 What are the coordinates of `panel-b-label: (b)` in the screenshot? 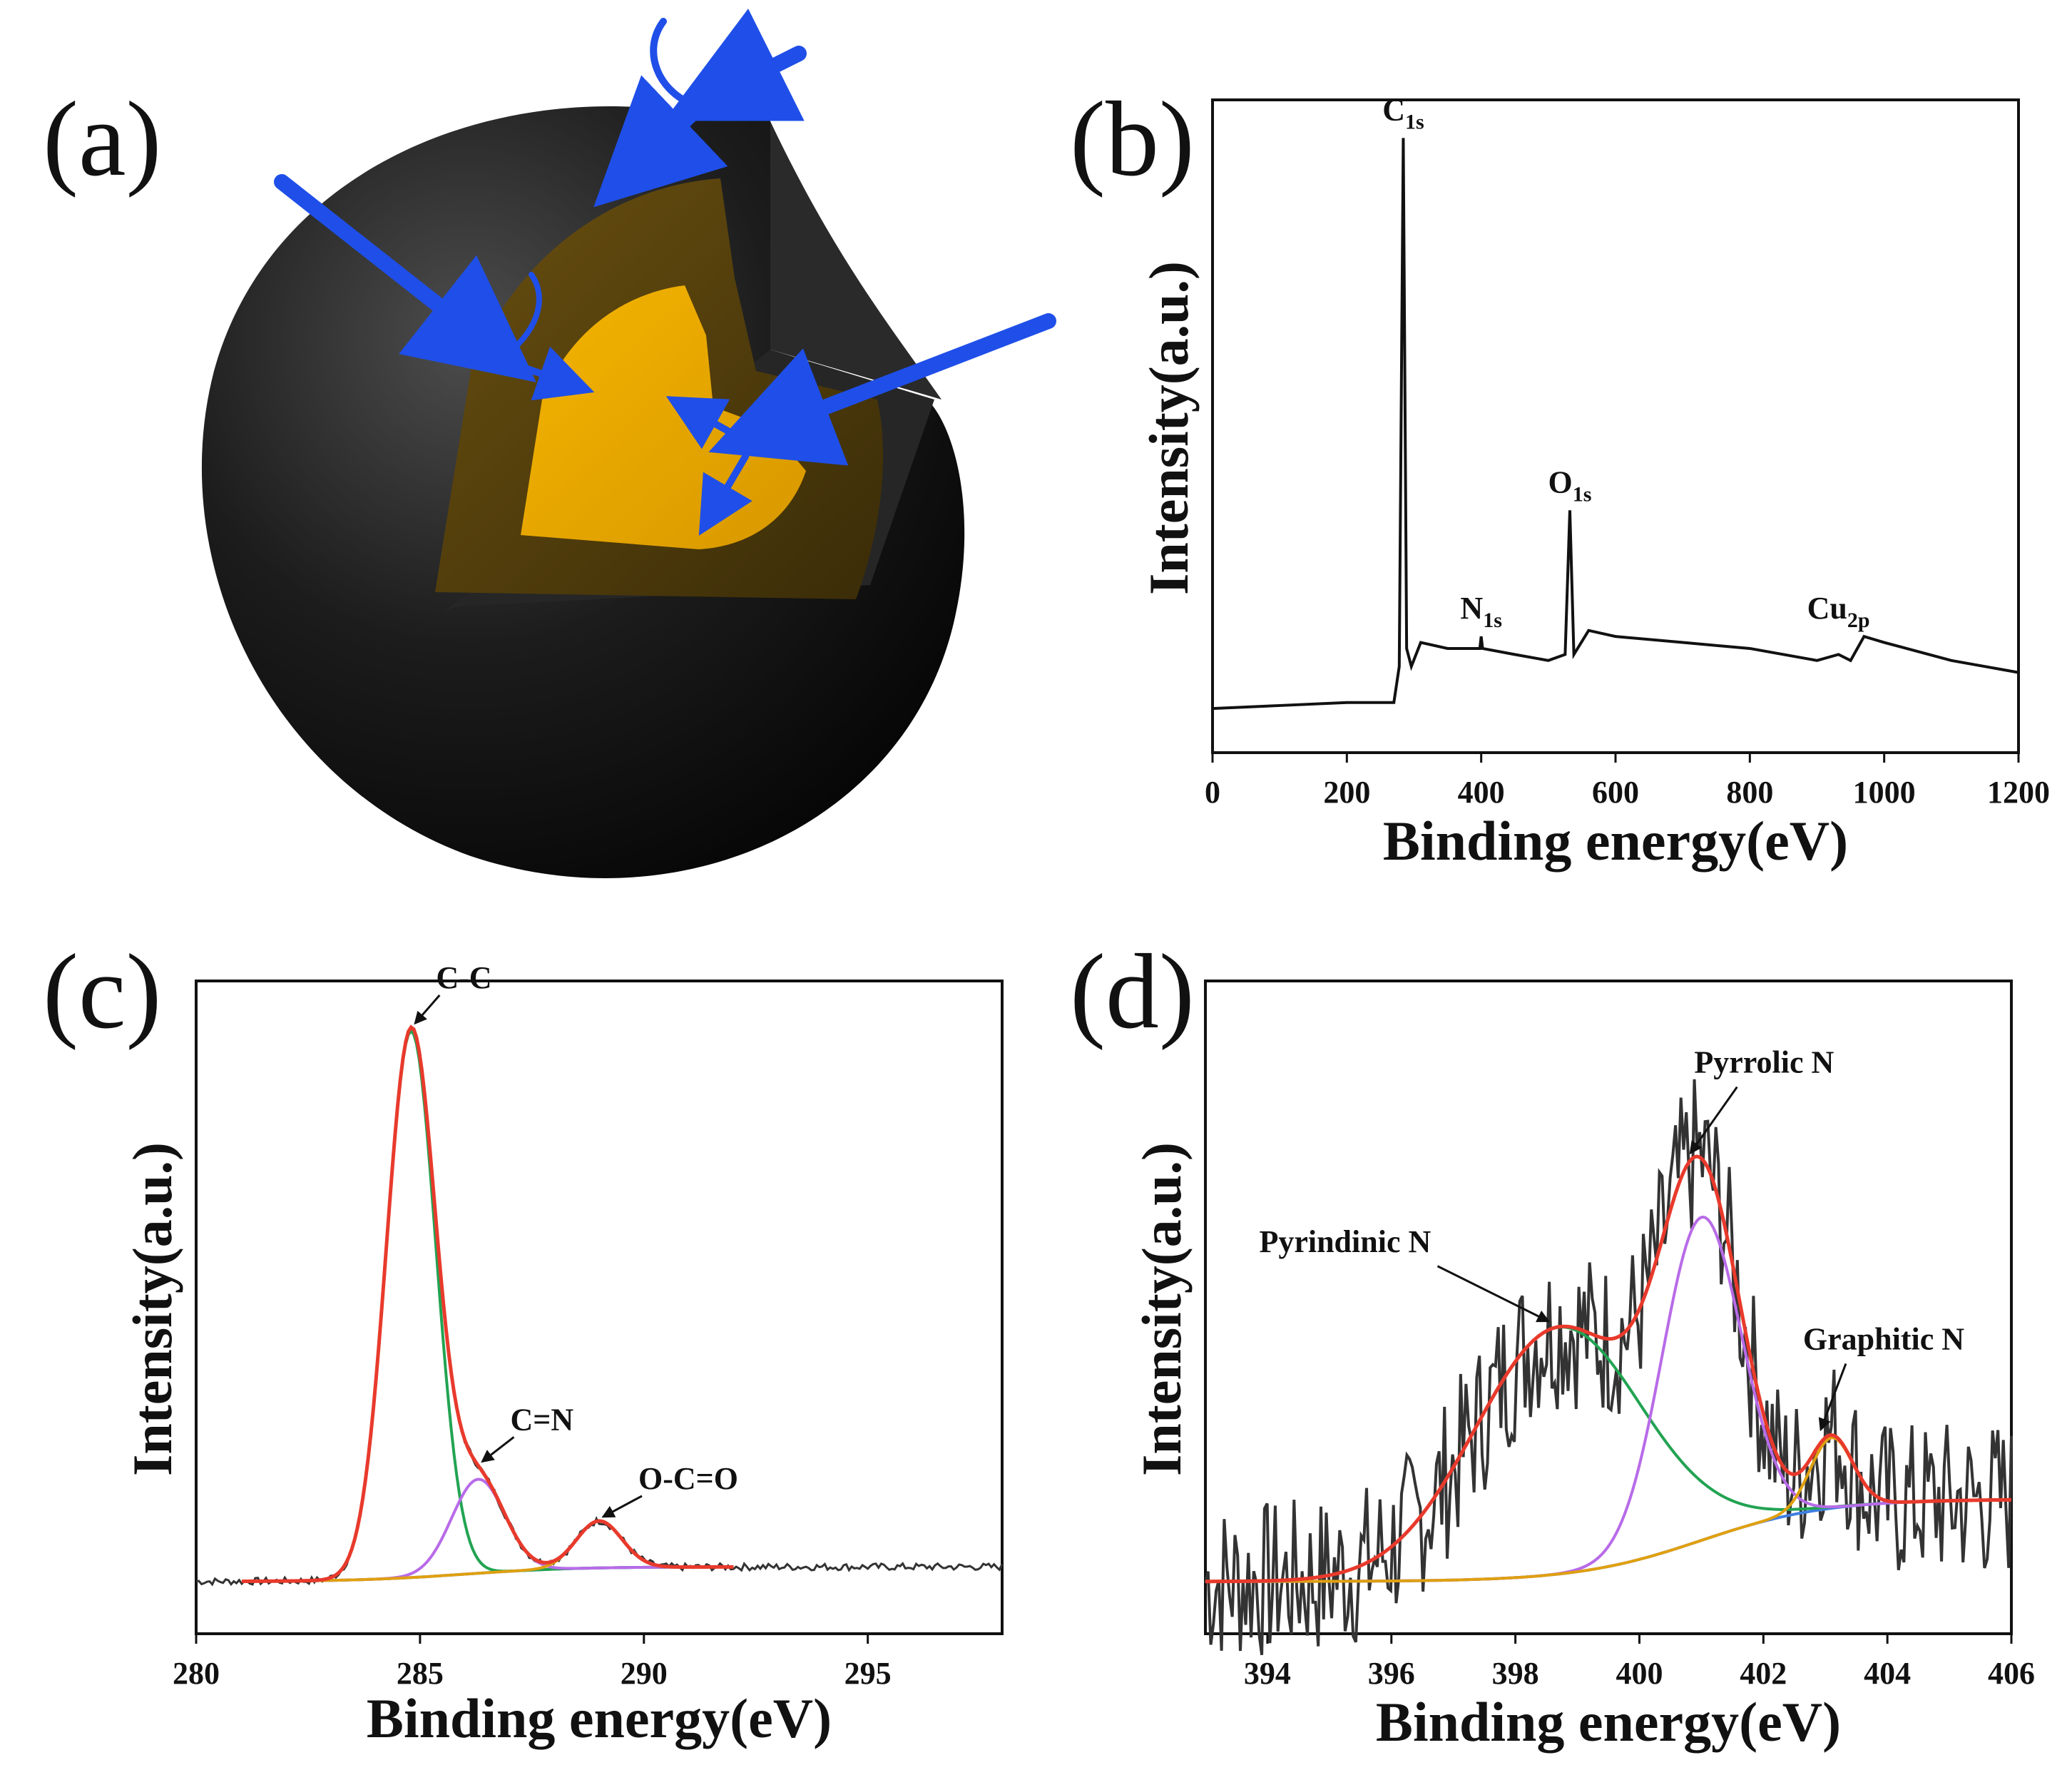 It's located at (1132, 139).